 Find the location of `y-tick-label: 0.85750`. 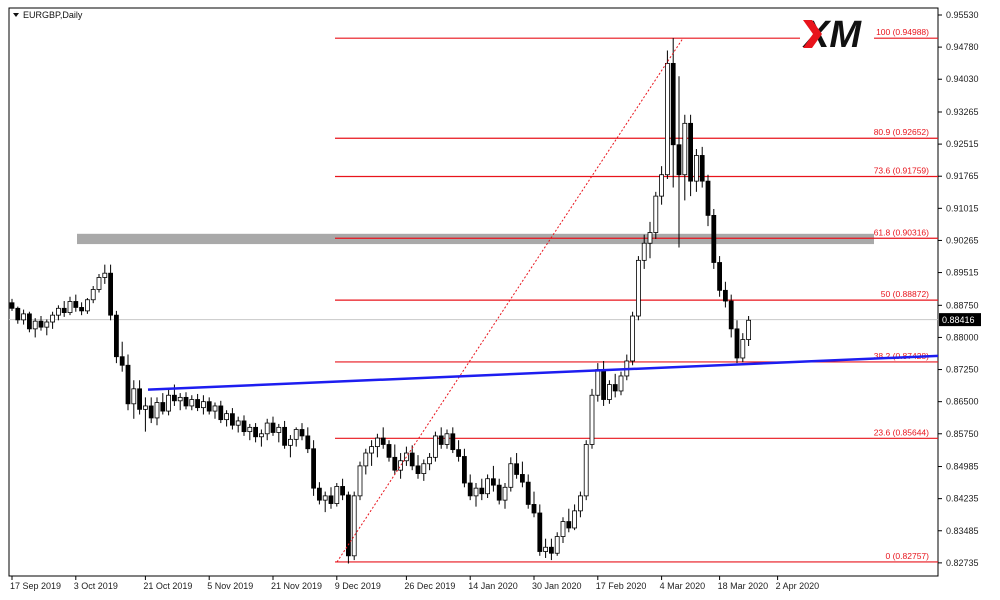

y-tick-label: 0.85750 is located at coordinates (962, 434).